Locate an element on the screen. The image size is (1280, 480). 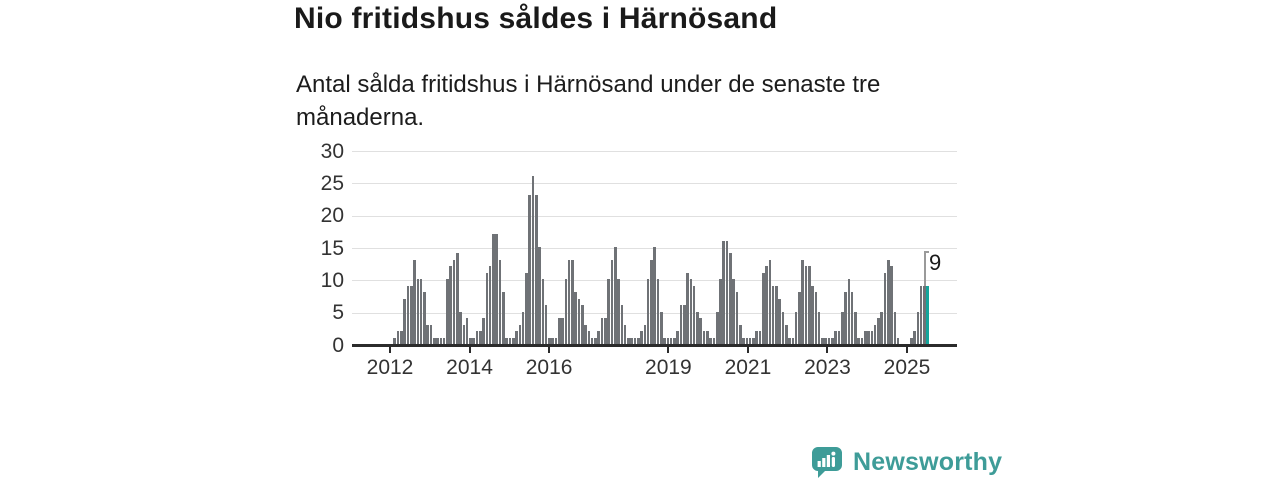
newsworthy-logo-icon is located at coordinates (827, 462).